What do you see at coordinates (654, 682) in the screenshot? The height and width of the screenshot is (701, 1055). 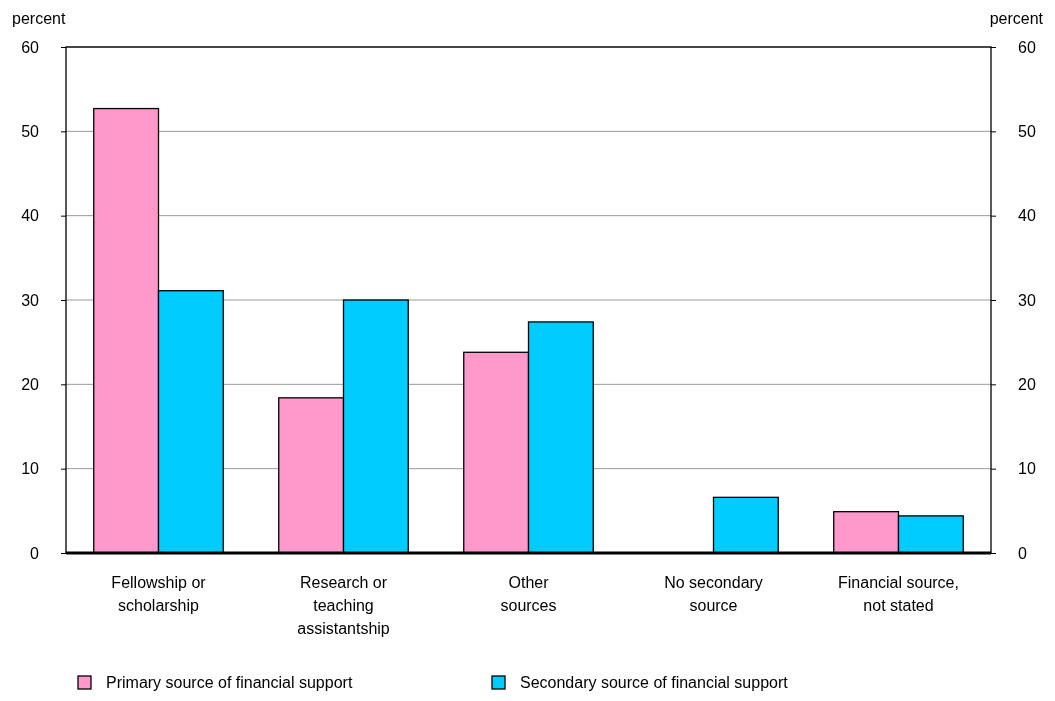 I see `legend-label: Secondary source of financial support` at bounding box center [654, 682].